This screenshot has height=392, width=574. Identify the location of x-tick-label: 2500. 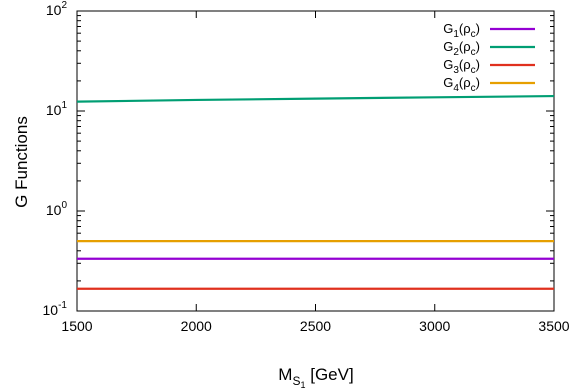
(315, 326).